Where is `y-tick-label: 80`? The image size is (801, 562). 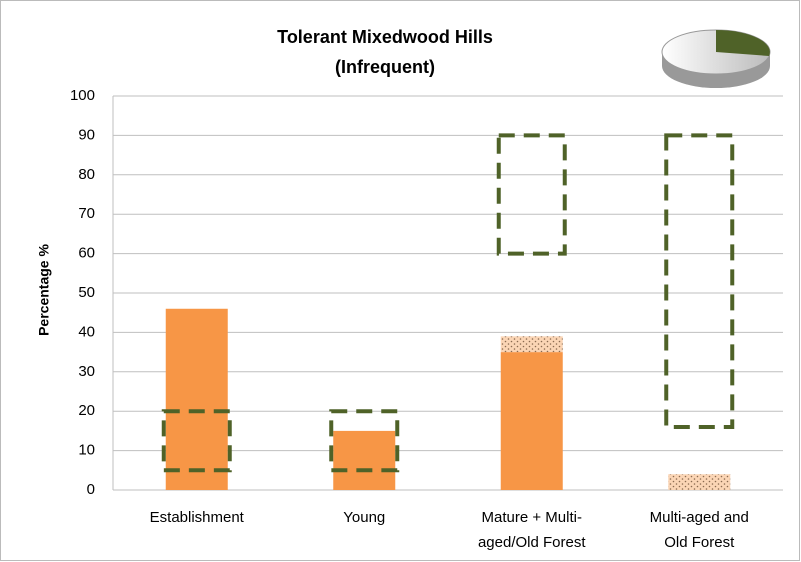
y-tick-label: 80 is located at coordinates (86, 174).